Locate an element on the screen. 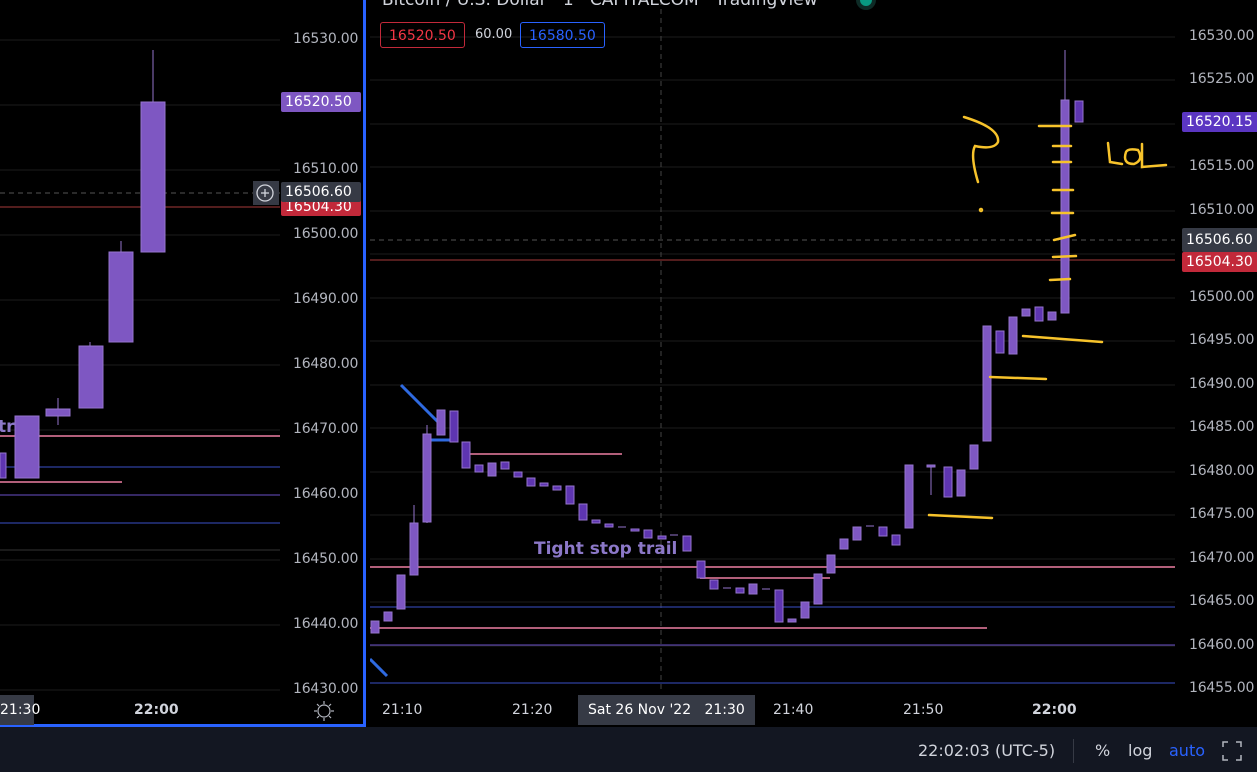 This screenshot has height=772, width=1257. price-tick: 16450.00 is located at coordinates (326, 559).